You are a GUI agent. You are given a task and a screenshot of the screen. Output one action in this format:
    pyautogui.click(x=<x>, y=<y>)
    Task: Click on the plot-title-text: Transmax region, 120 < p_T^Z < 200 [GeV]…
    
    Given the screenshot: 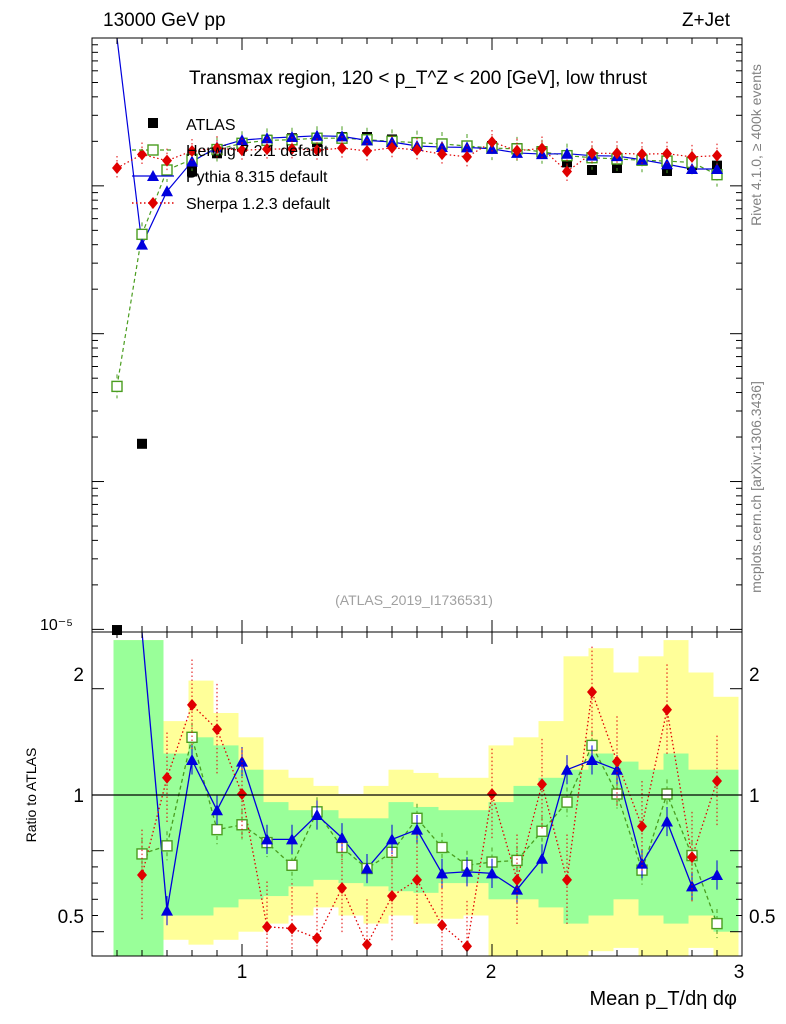 What is the action you would take?
    pyautogui.click(x=418, y=78)
    